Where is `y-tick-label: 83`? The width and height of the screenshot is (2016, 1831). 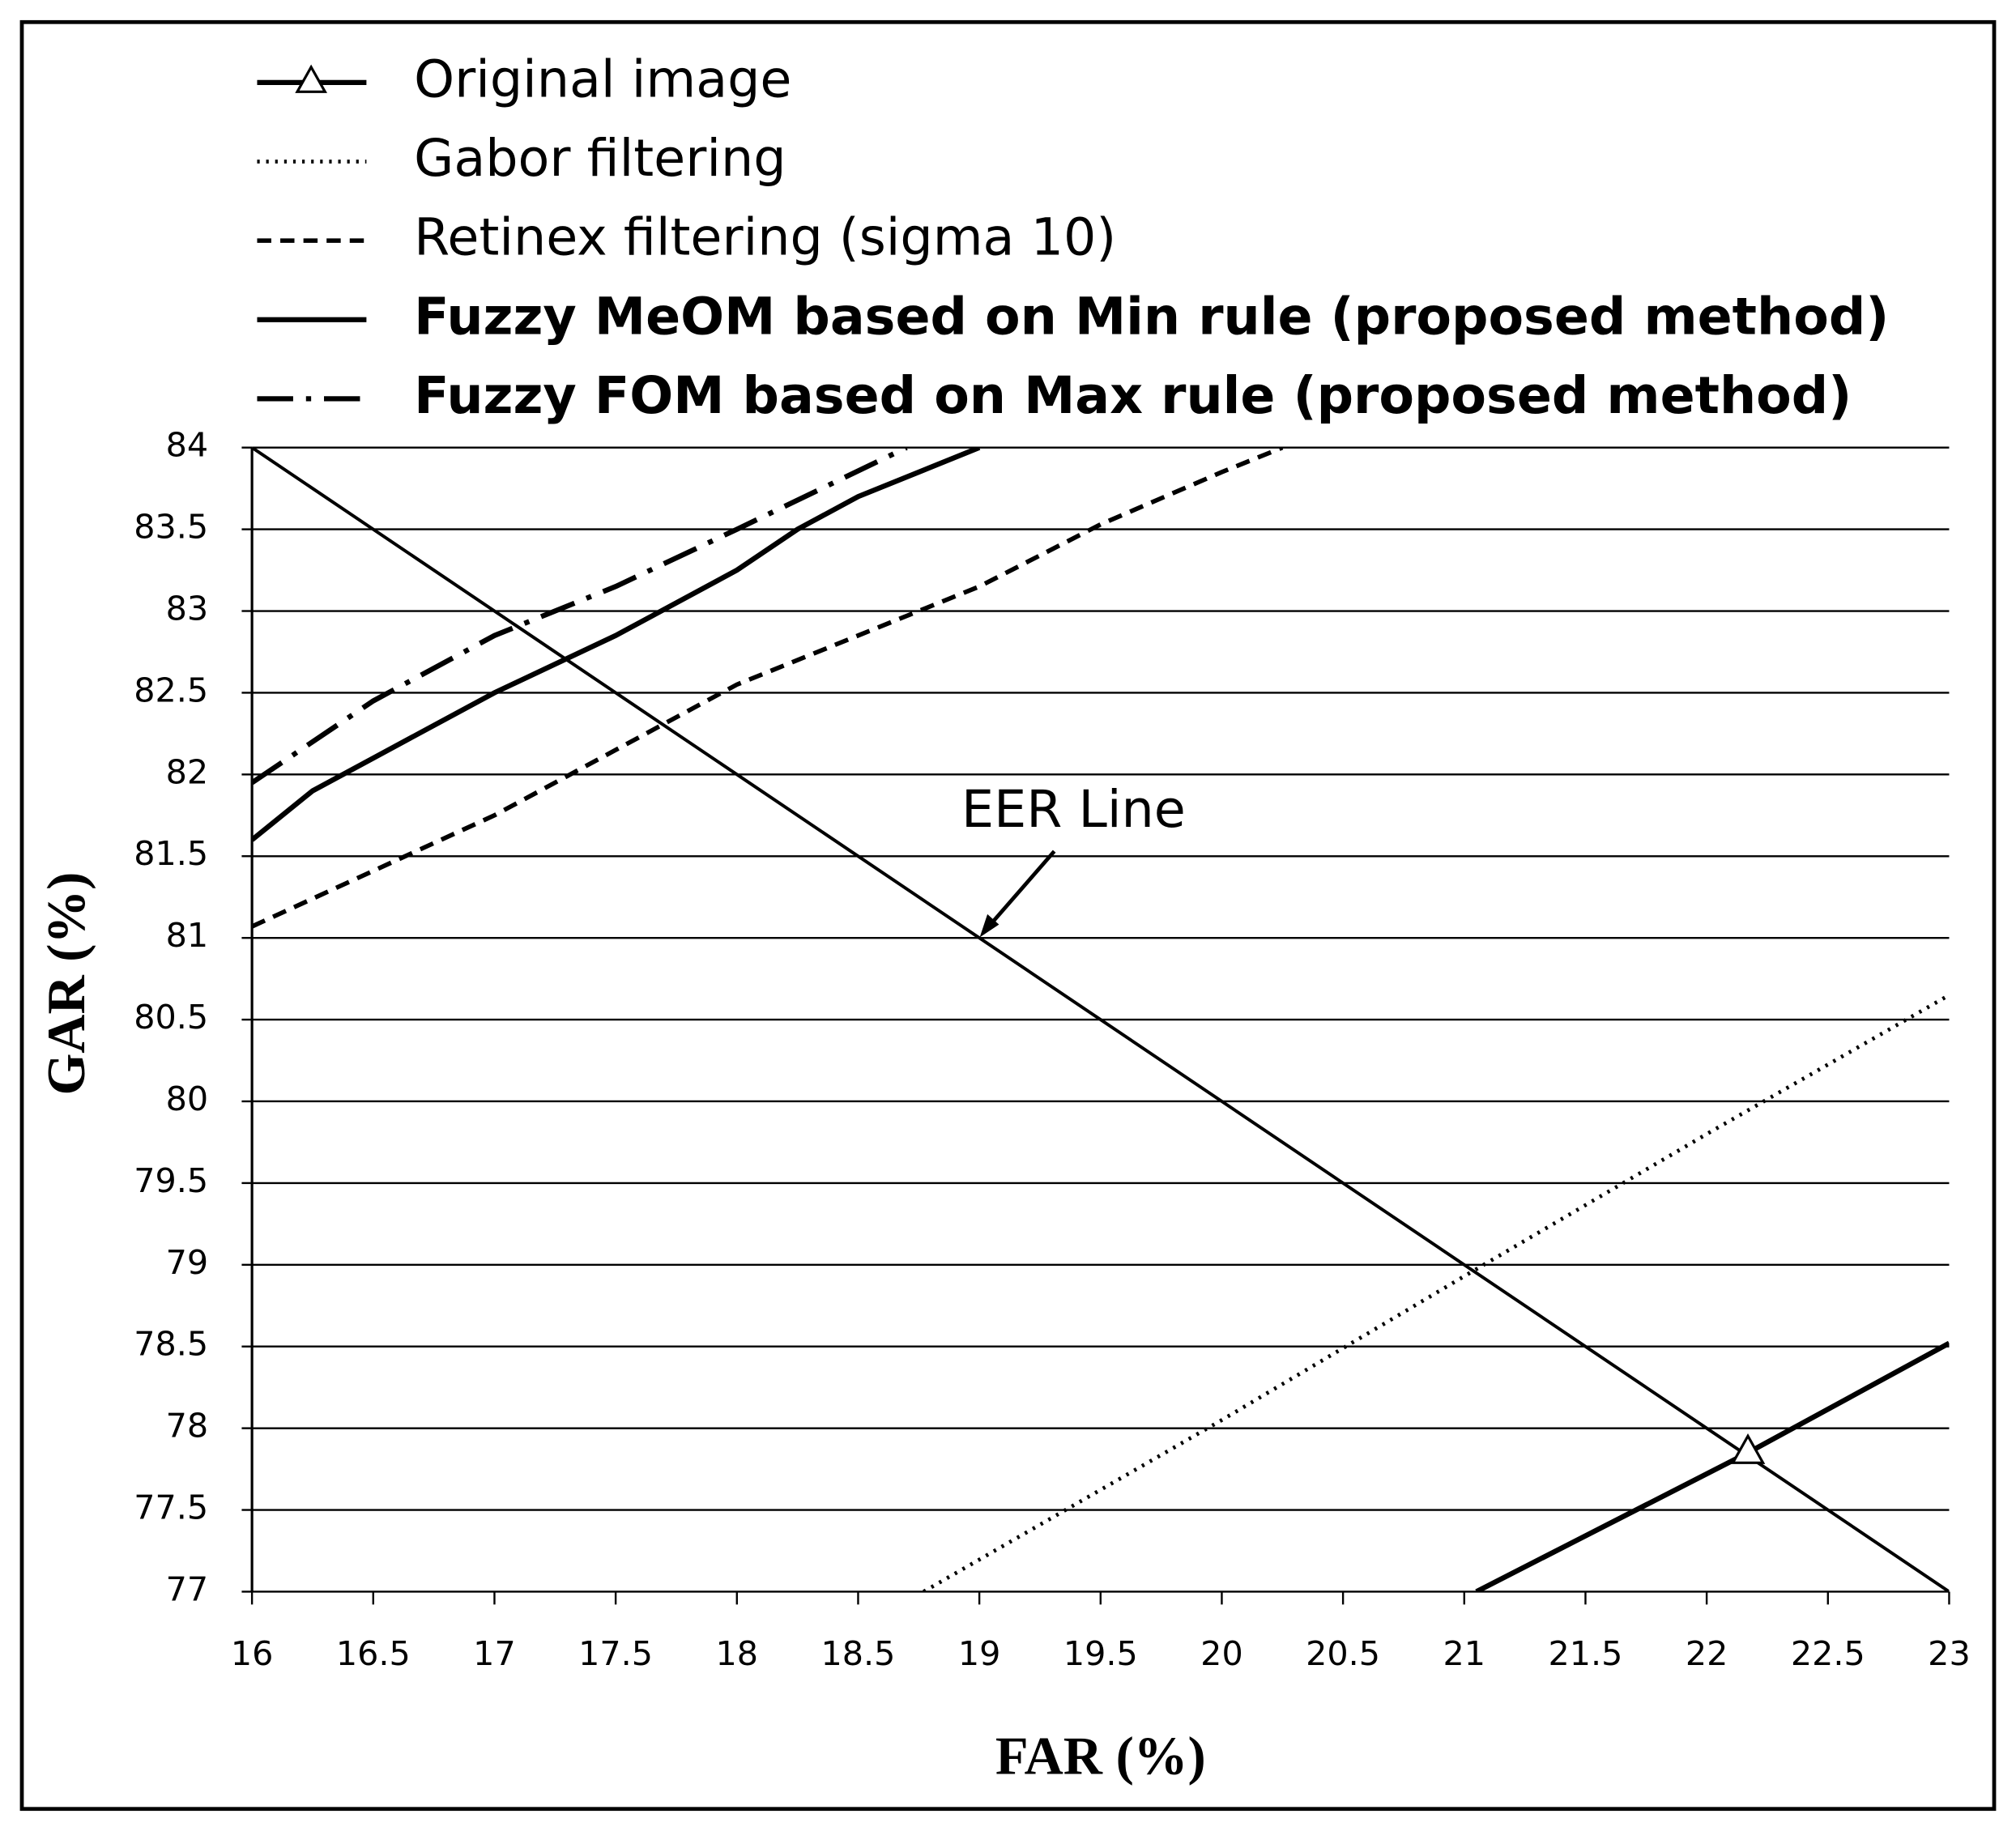 y-tick-label: 83 is located at coordinates (187, 609).